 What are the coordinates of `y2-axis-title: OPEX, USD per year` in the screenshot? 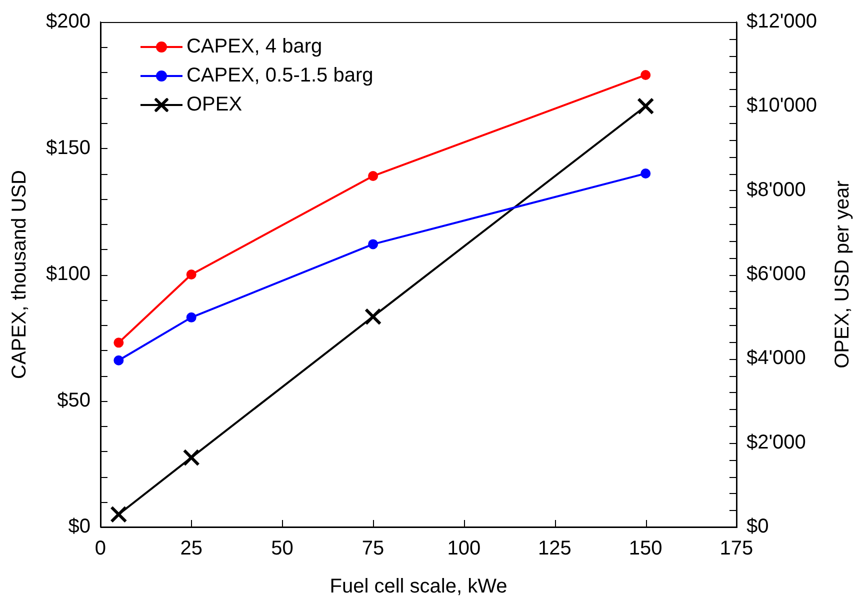 It's located at (843, 274).